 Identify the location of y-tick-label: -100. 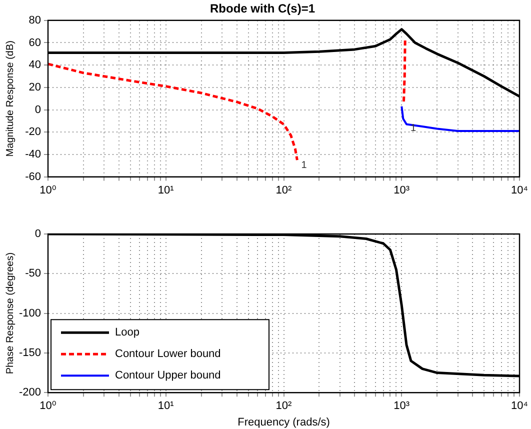
(29, 313).